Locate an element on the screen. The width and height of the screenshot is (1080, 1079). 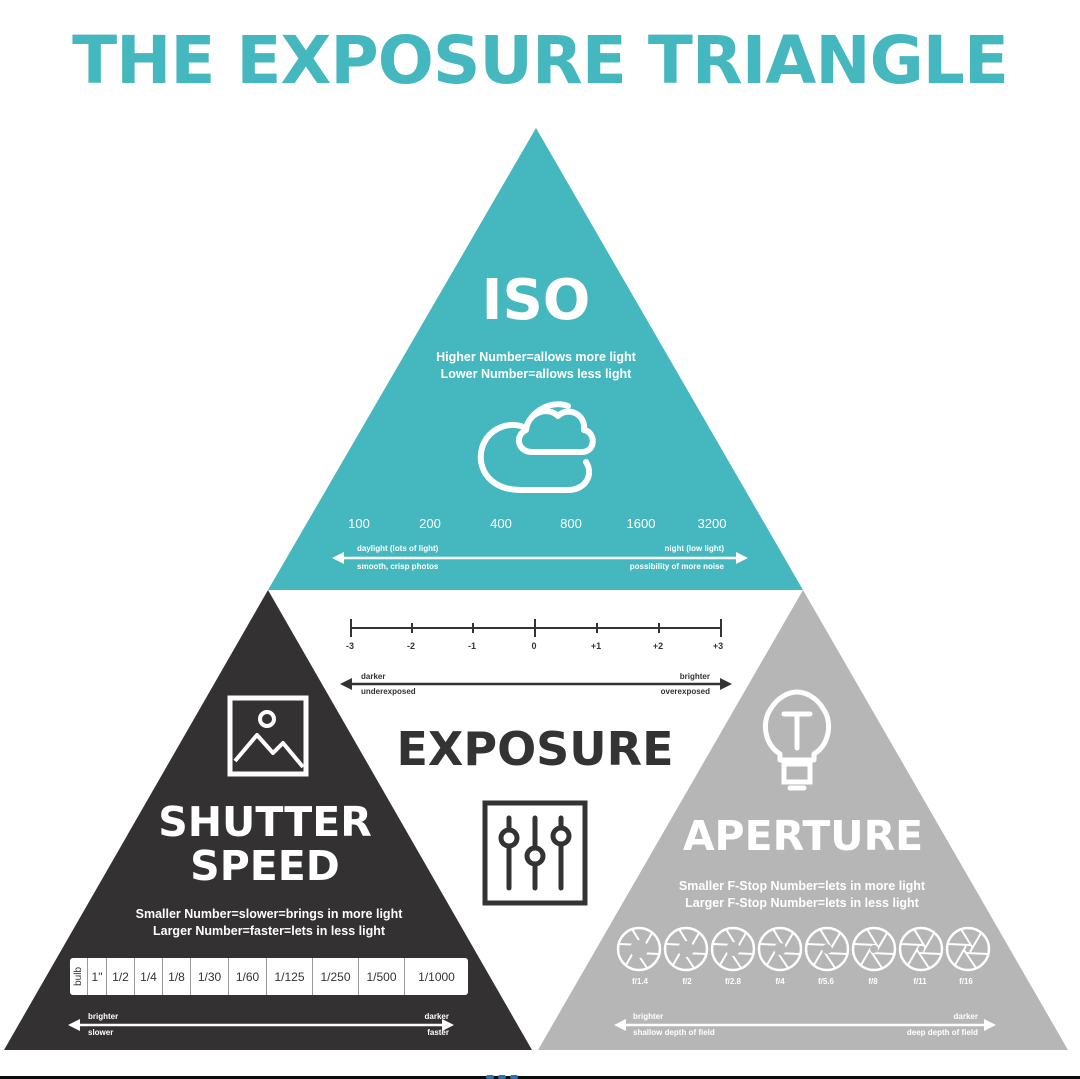
shutter-heading-line1: SHUTTER is located at coordinates (265, 822).